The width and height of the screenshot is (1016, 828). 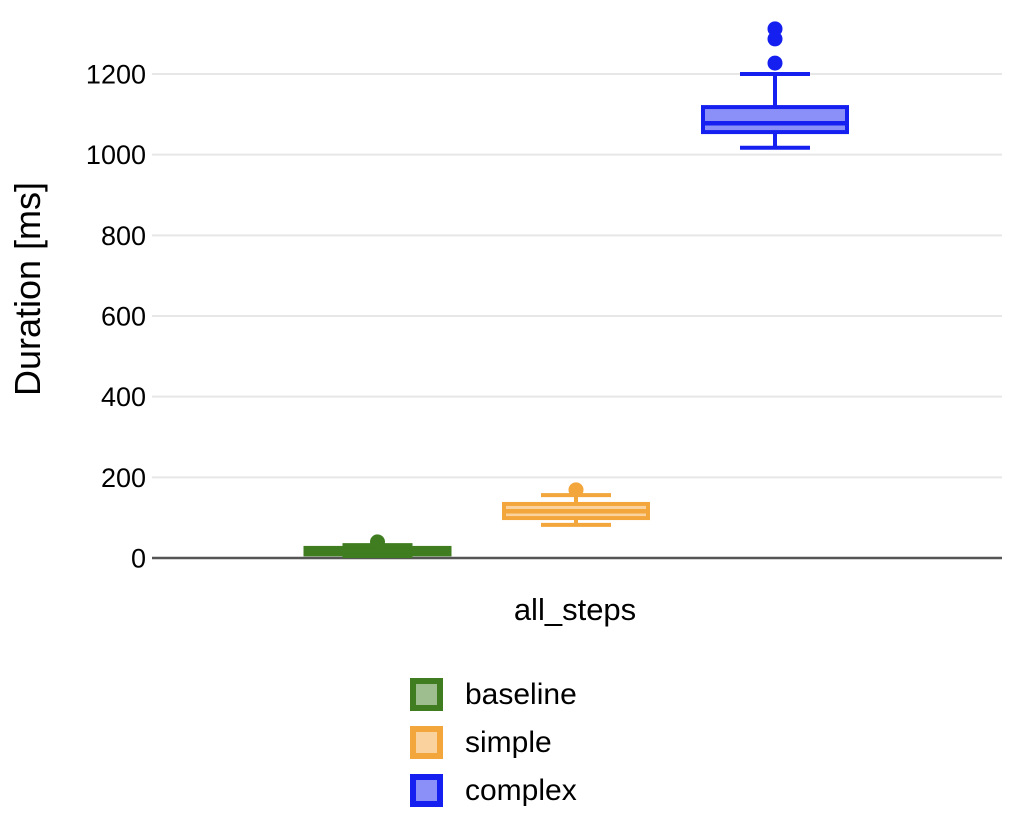 I want to click on boxplot-complex, so click(x=775, y=85).